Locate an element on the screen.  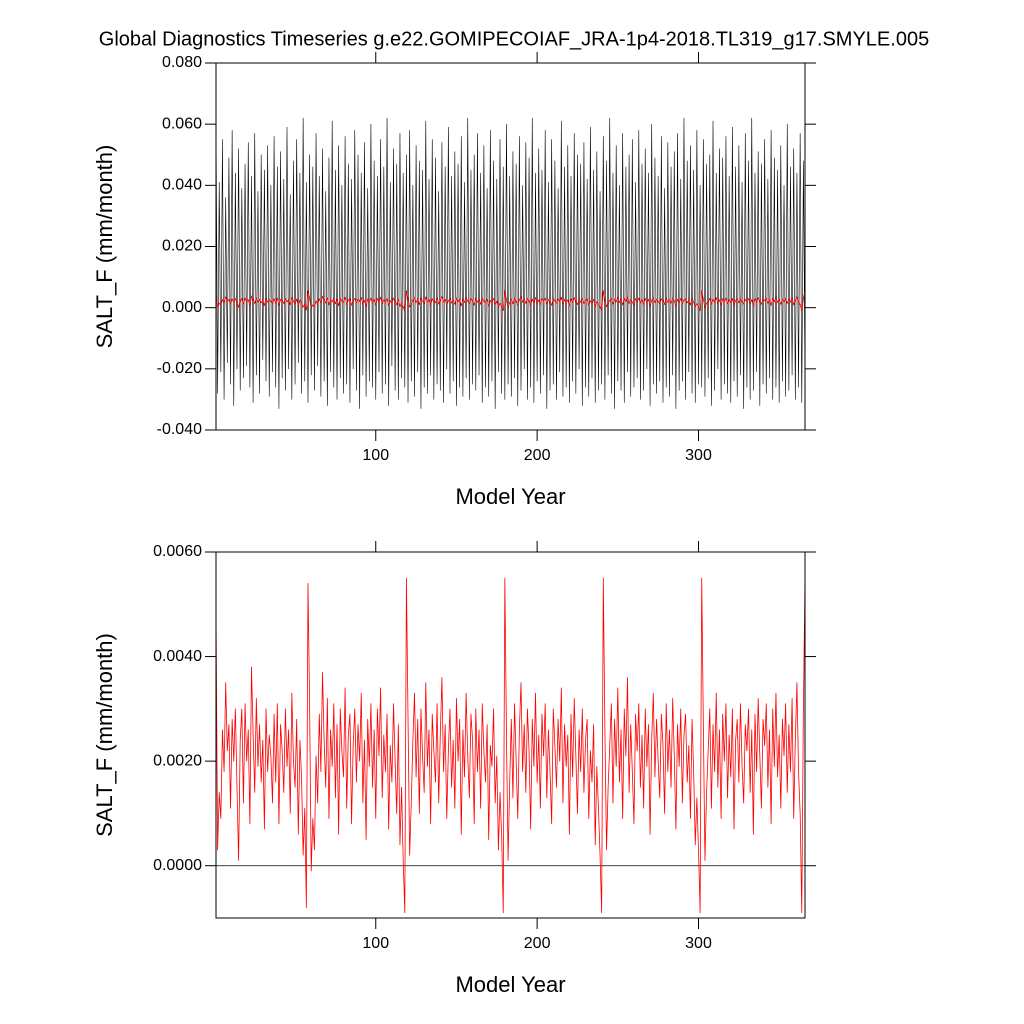
y-tick-label: -0.020 is located at coordinates (179, 368).